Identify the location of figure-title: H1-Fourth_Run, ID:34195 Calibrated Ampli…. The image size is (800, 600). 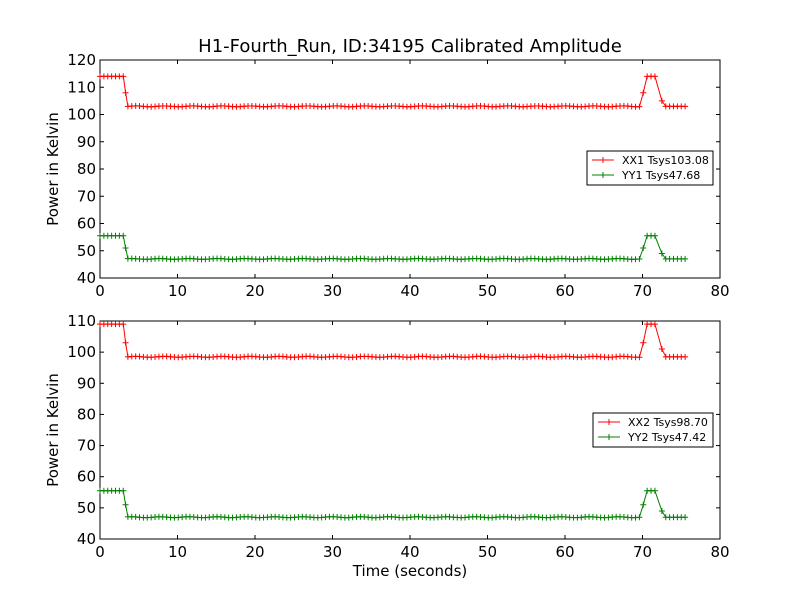
(410, 46).